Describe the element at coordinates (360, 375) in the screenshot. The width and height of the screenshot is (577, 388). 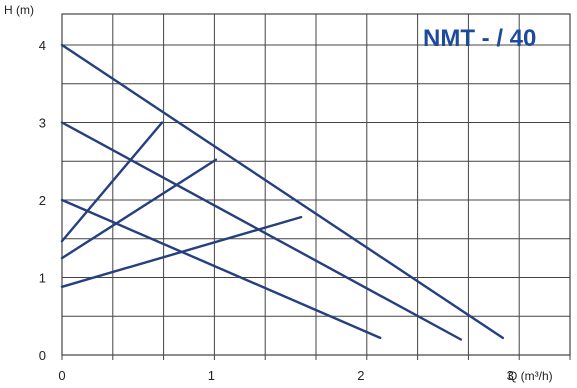
I see `x-tick-label: 2` at that location.